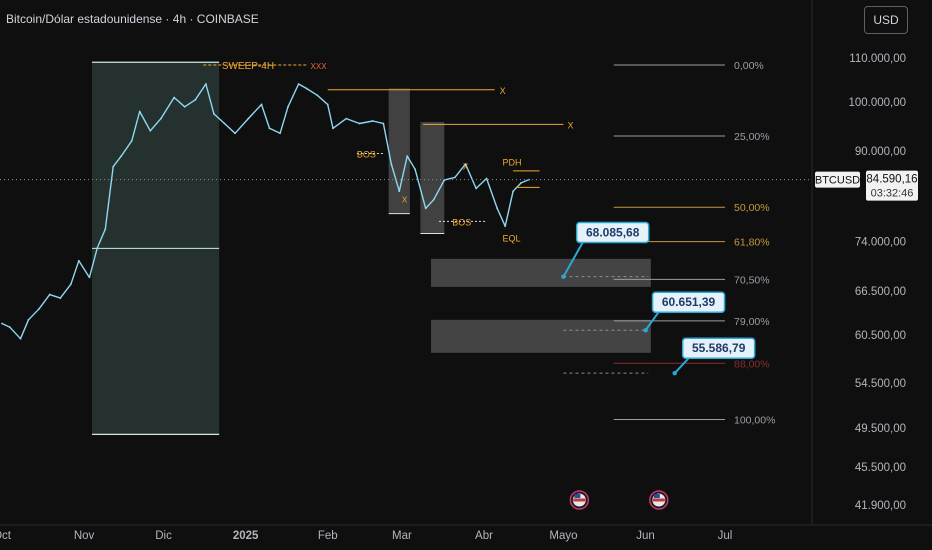 This screenshot has height=550, width=932. Describe the element at coordinates (399, 151) in the screenshot. I see `range-box-feb` at that location.